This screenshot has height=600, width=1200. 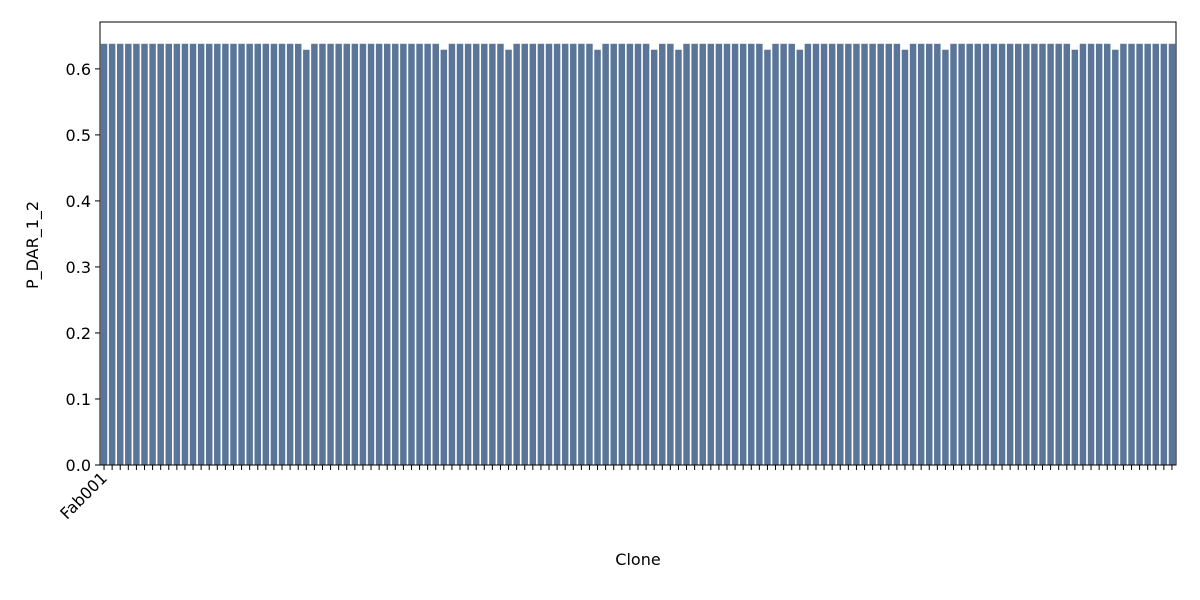 What do you see at coordinates (78, 69) in the screenshot?
I see `y-tick-label: 0.6` at bounding box center [78, 69].